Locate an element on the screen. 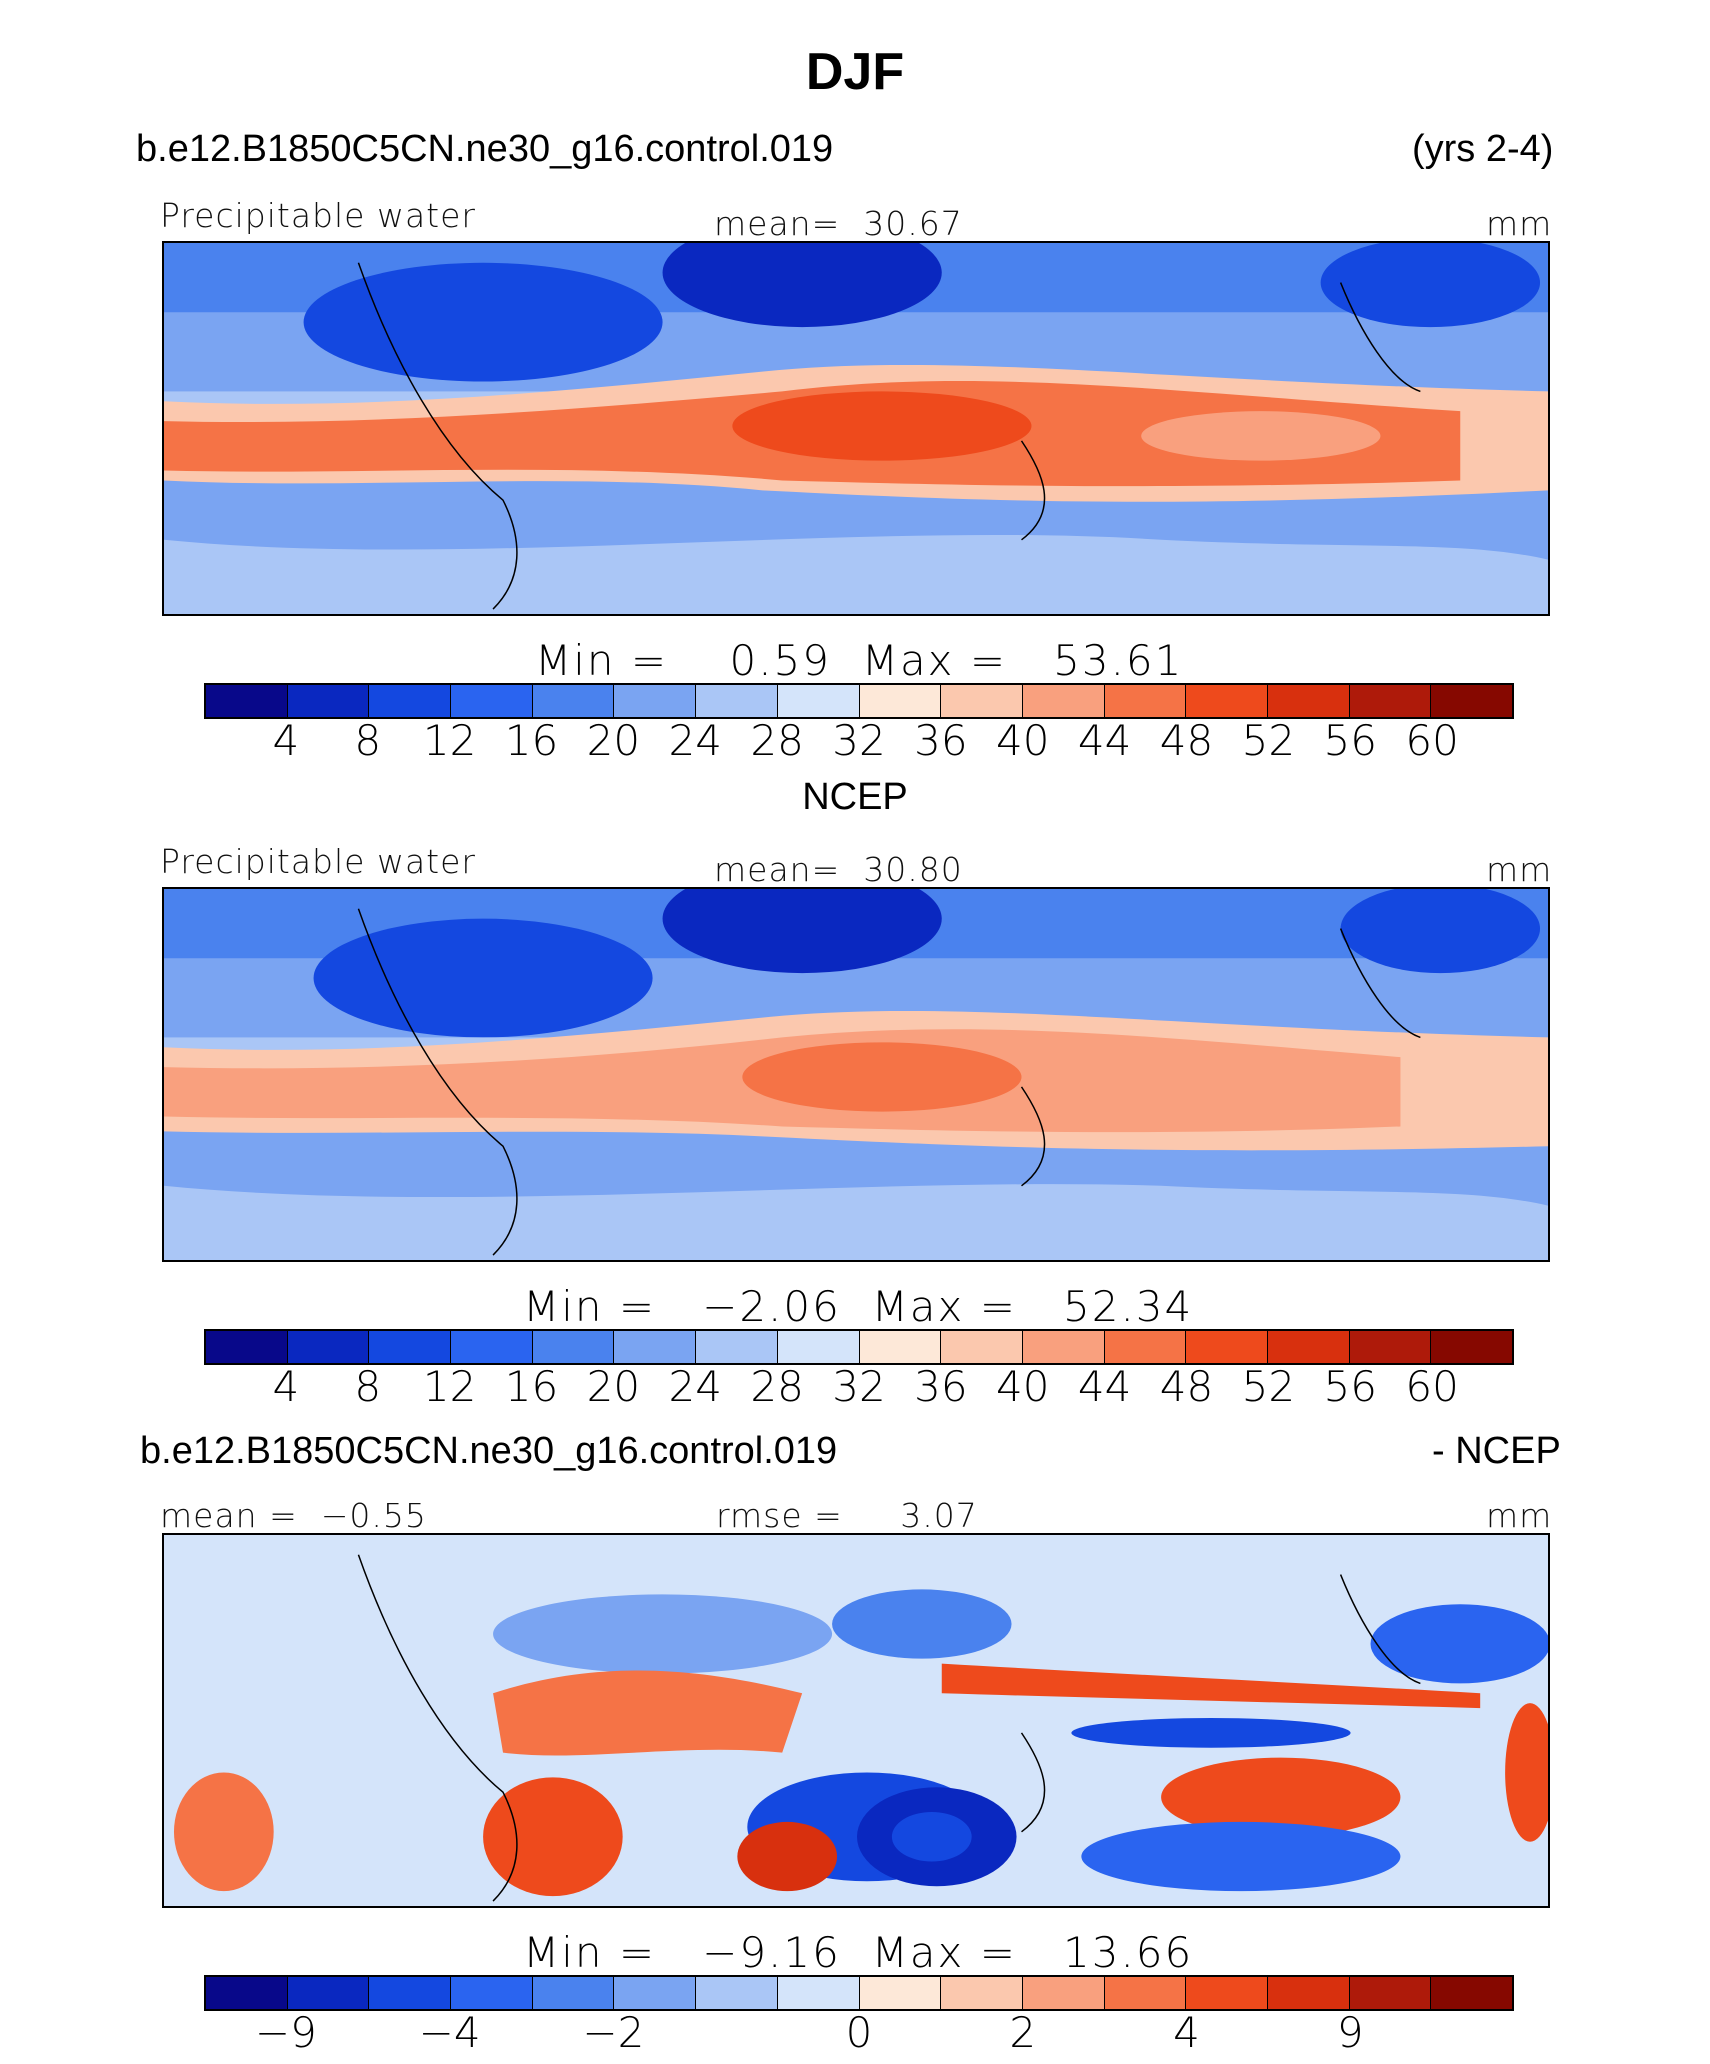 This screenshot has height=2064, width=1710. panel1-variable: Precipitable water is located at coordinates (318, 215).